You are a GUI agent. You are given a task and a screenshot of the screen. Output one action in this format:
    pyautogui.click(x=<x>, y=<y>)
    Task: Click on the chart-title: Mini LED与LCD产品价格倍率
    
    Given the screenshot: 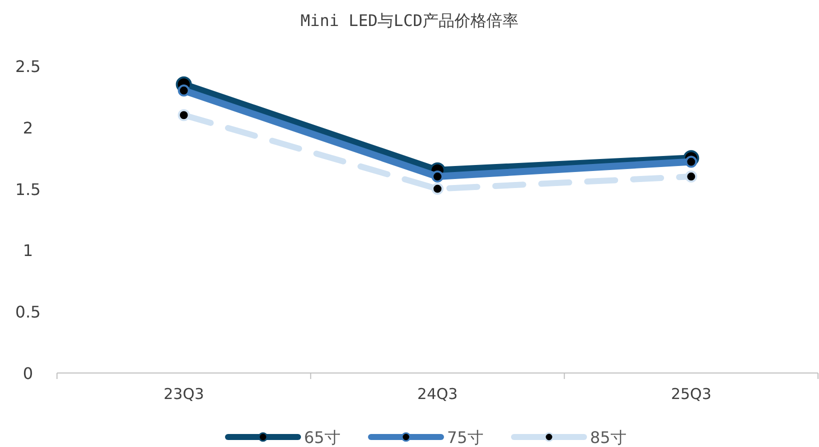 What is the action you would take?
    pyautogui.click(x=409, y=20)
    